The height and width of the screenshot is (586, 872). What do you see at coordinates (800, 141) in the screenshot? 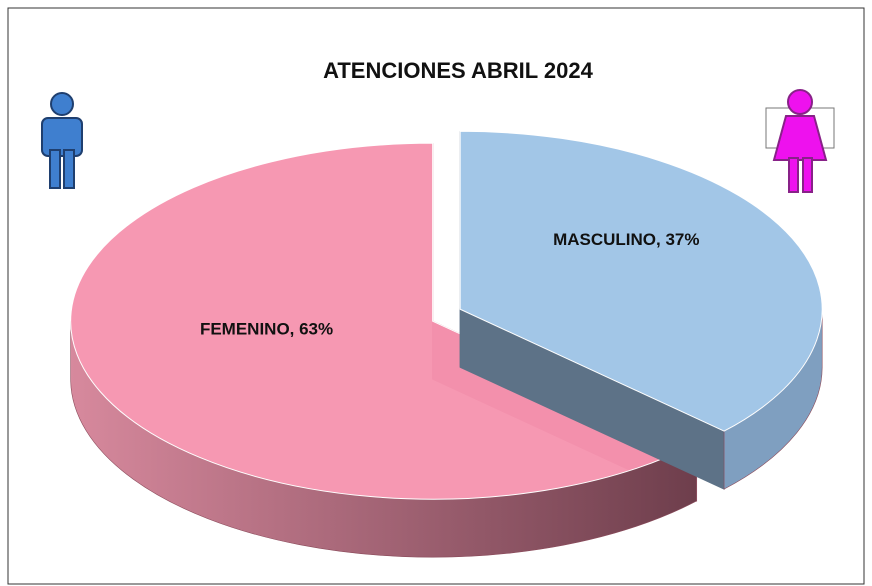
I see `female-icon` at bounding box center [800, 141].